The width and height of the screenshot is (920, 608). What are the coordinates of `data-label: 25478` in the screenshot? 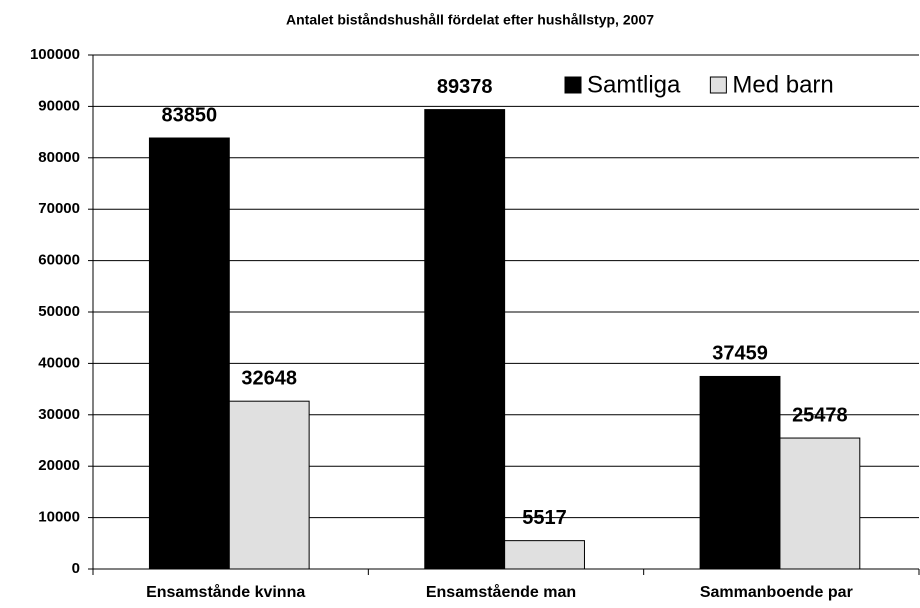 It's located at (820, 415).